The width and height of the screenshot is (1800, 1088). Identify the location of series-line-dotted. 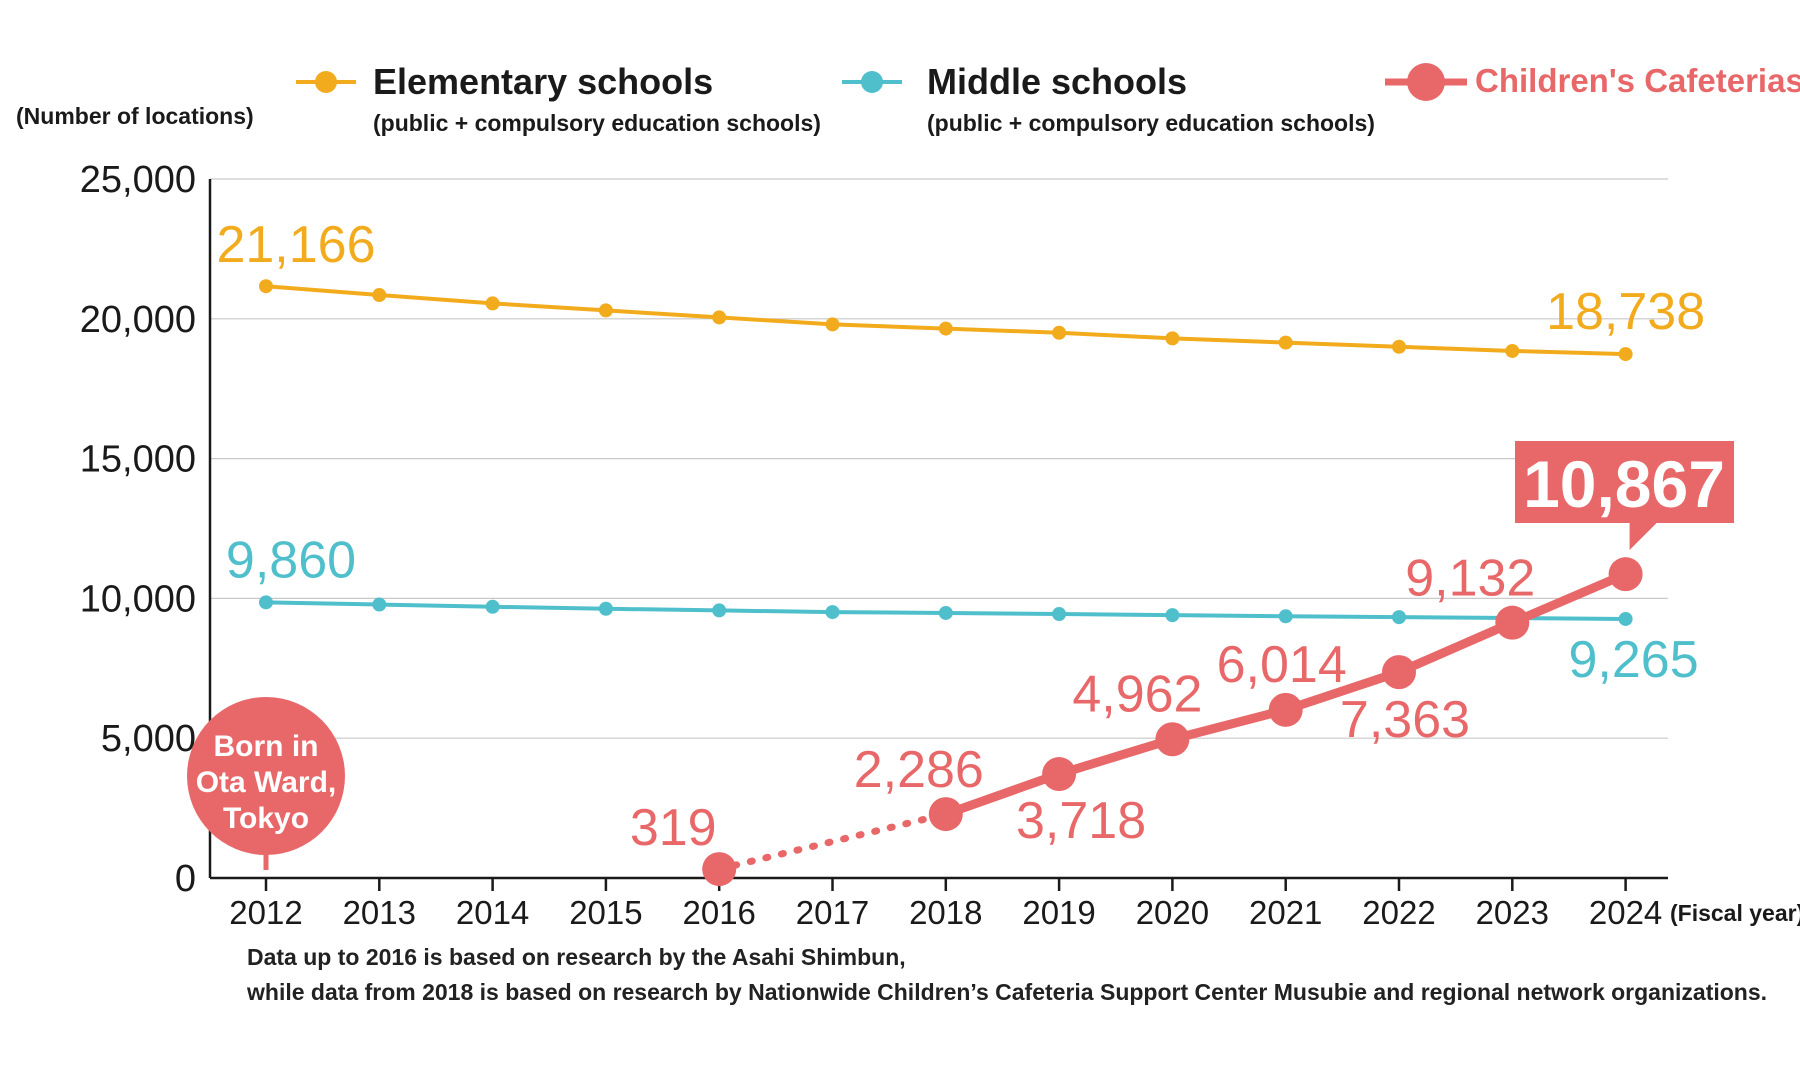
(832, 841).